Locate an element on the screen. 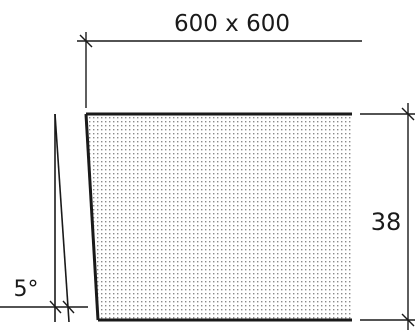  taper-label: 5° is located at coordinates (26, 289).